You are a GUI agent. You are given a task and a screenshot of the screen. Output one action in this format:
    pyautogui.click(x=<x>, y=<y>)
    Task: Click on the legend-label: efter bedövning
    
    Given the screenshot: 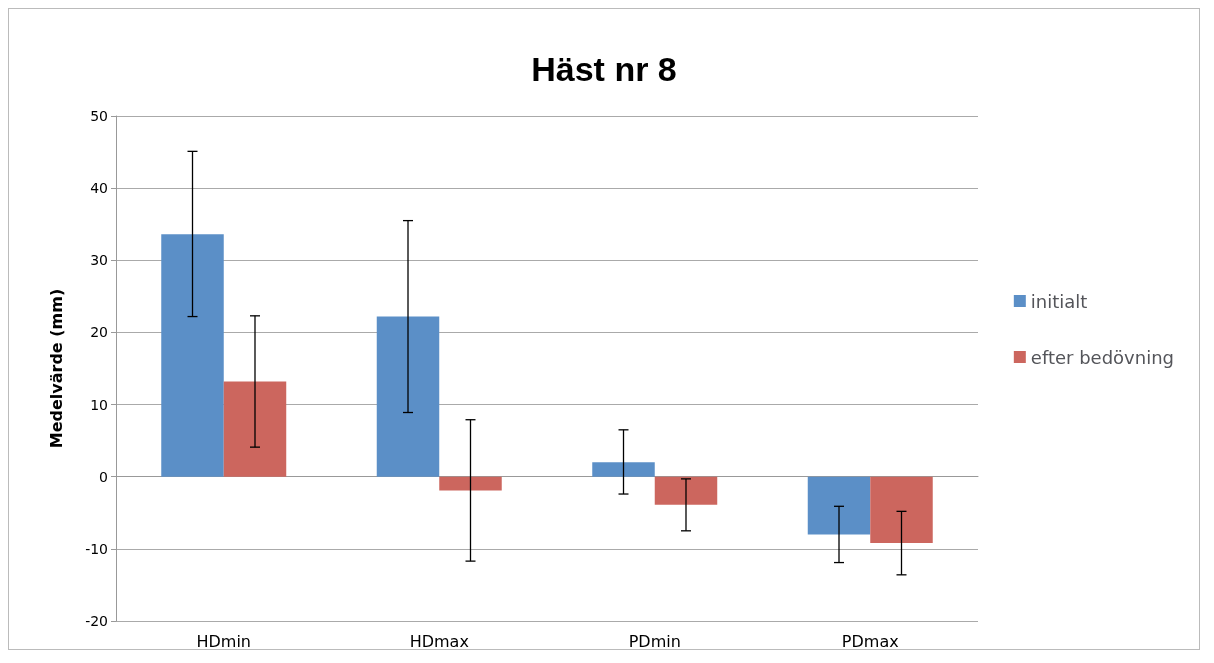 What is the action you would take?
    pyautogui.click(x=1102, y=357)
    